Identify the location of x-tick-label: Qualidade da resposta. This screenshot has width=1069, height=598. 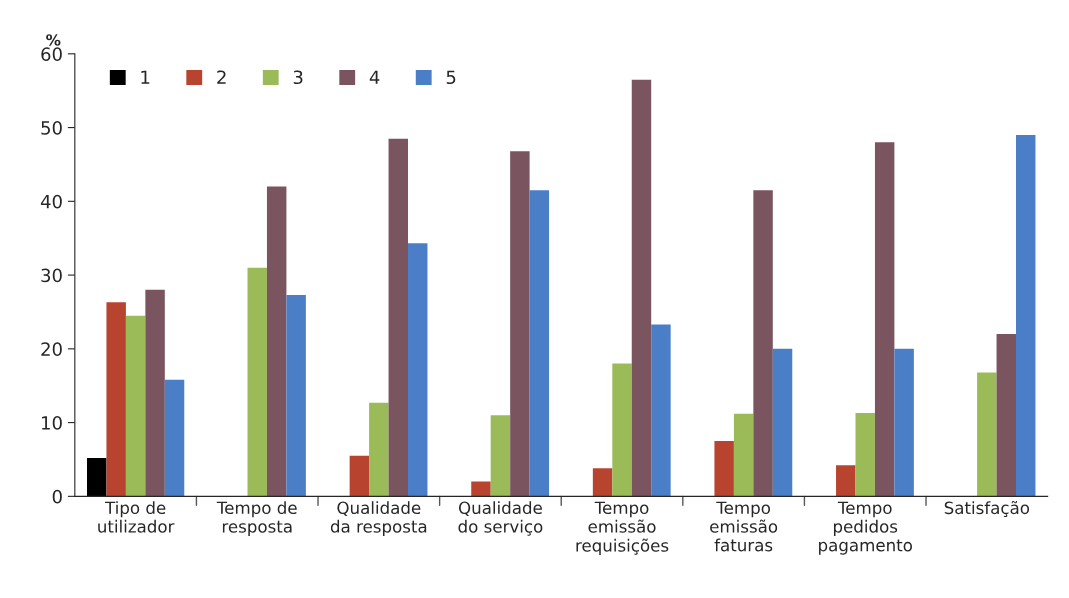
(378, 518).